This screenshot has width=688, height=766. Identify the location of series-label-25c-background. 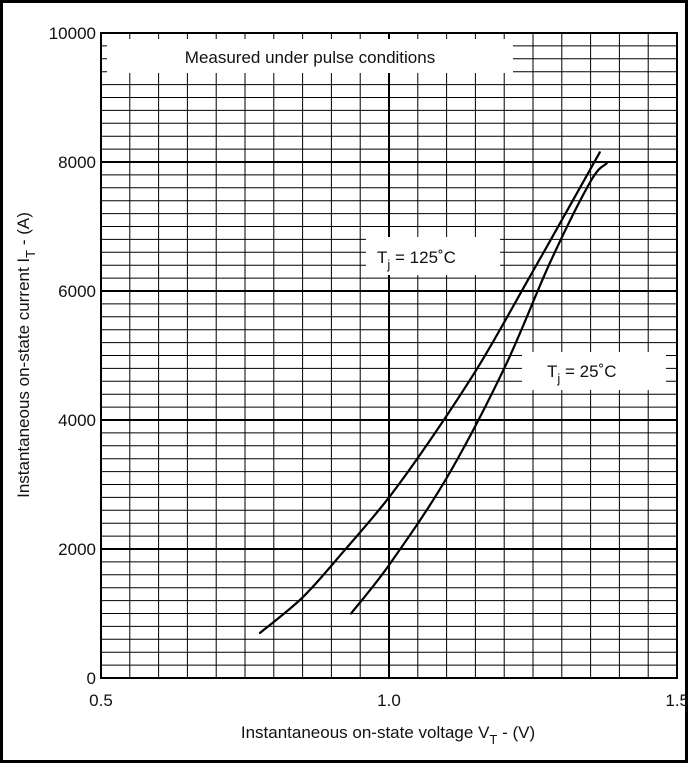
(594, 371).